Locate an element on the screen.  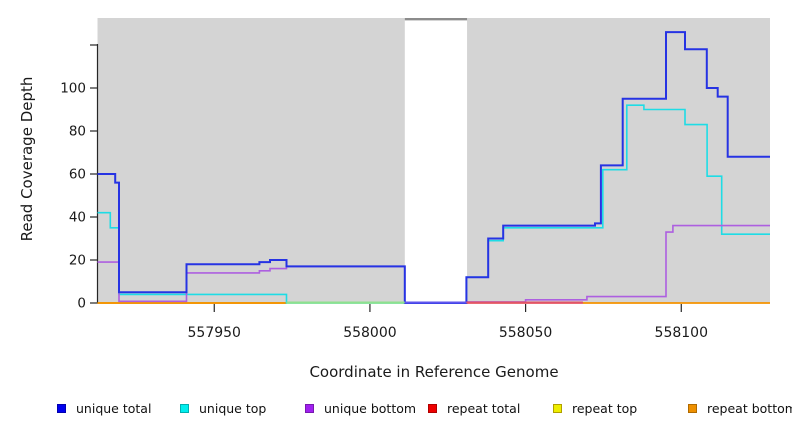
unique-total-swatch-icon is located at coordinates (61, 408).